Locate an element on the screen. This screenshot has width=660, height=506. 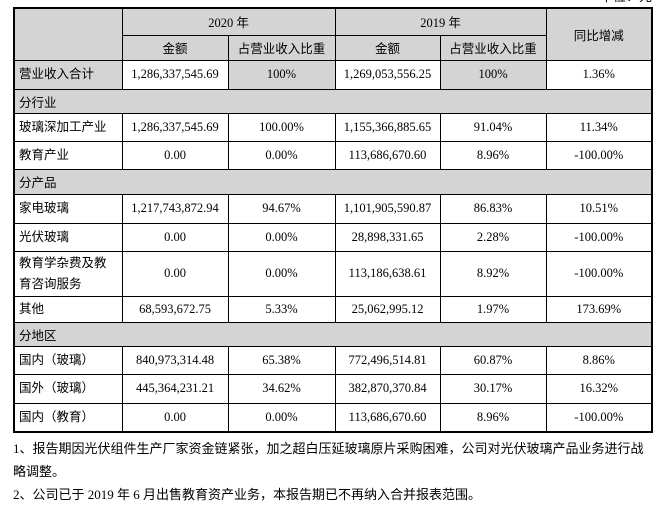
cell-2019-amount: 1,269,053,556.25 is located at coordinates (387, 74).